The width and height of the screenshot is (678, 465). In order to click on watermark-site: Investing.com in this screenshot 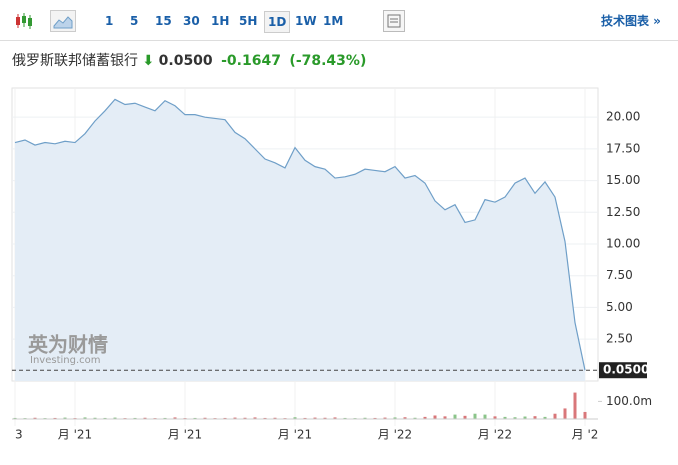, I will do `click(65, 360)`.